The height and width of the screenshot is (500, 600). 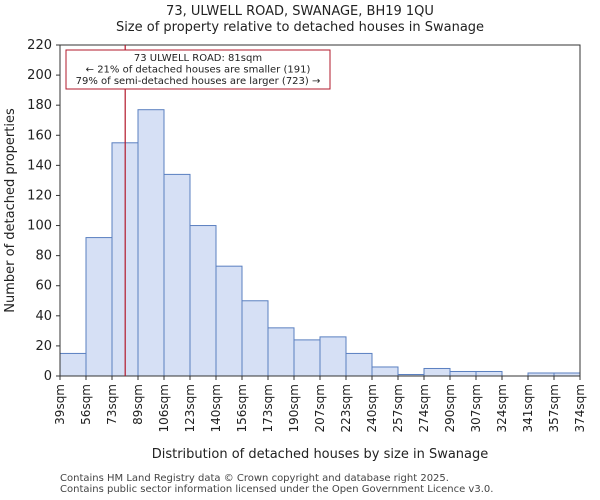 What do you see at coordinates (437, 372) in the screenshot?
I see `bar-274sqm` at bounding box center [437, 372].